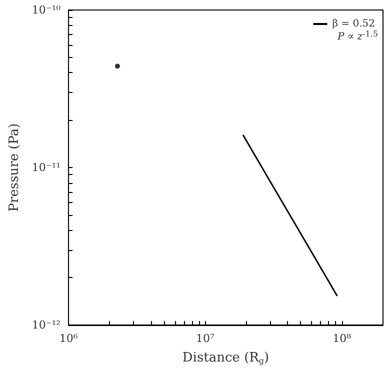  What do you see at coordinates (342, 338) in the screenshot?
I see `x-tick-label: 10⁸` at bounding box center [342, 338].